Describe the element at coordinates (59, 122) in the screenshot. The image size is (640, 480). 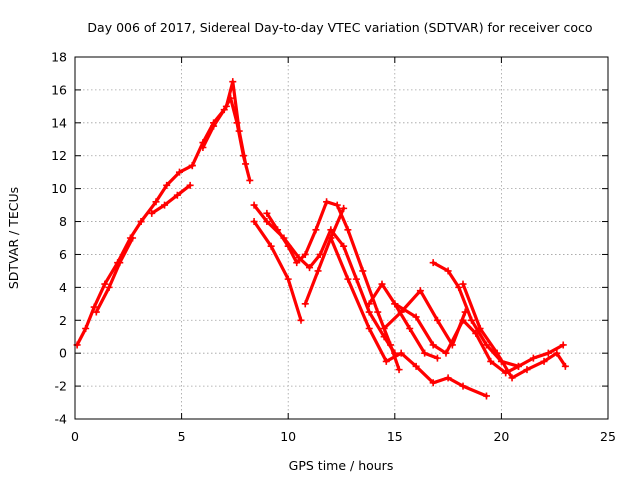
I see `y-tick-label: 14` at that location.